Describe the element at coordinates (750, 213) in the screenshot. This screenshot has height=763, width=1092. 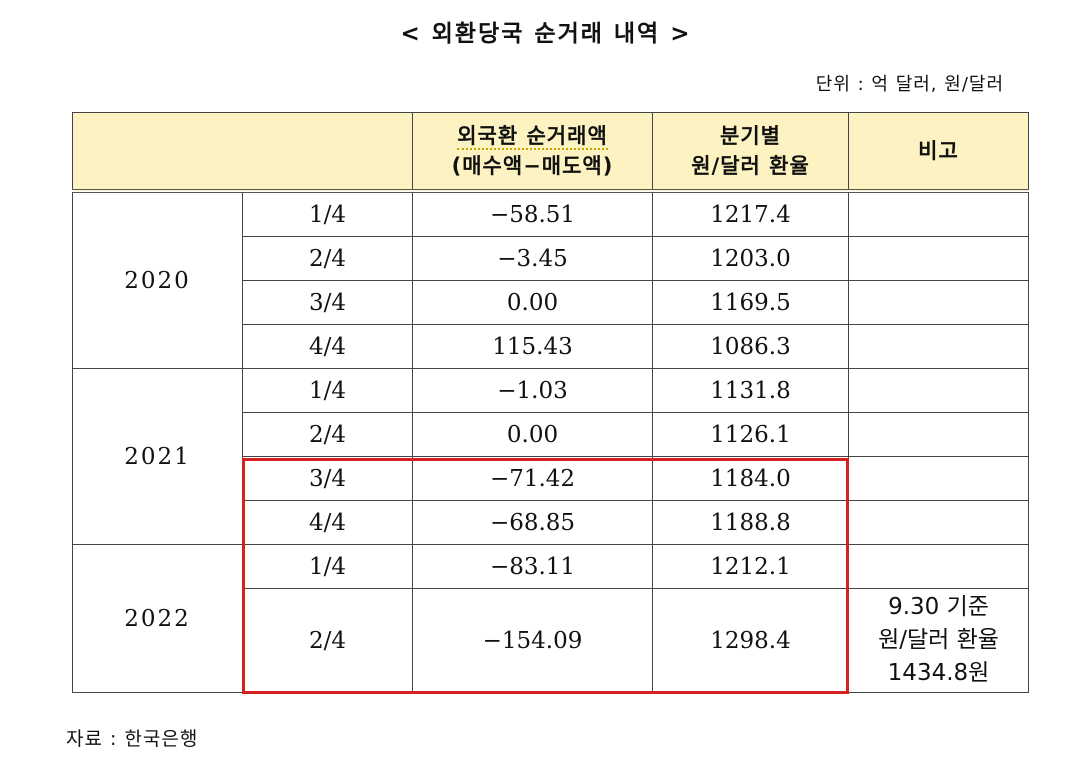
I see `exchange-rate-cell: 1217.4` at that location.